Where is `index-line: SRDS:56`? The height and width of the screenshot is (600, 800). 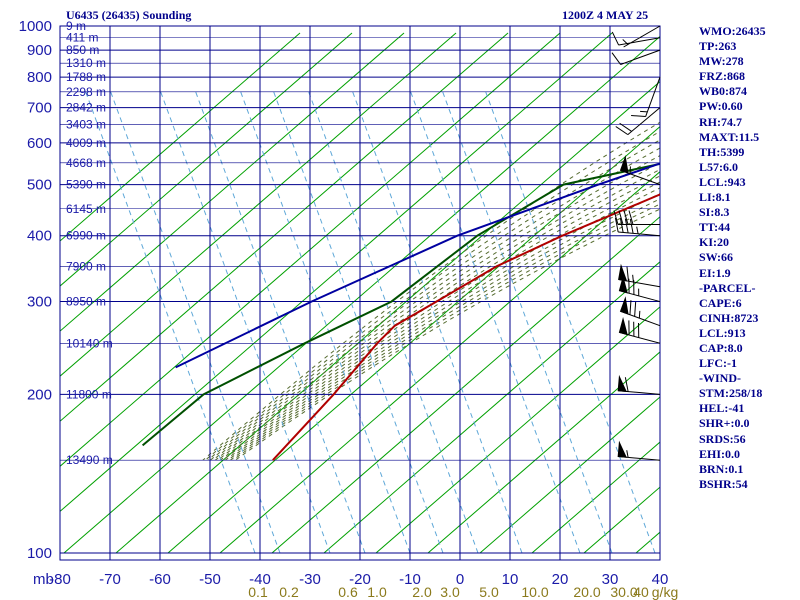 index-line: SRDS:56 is located at coordinates (722, 438).